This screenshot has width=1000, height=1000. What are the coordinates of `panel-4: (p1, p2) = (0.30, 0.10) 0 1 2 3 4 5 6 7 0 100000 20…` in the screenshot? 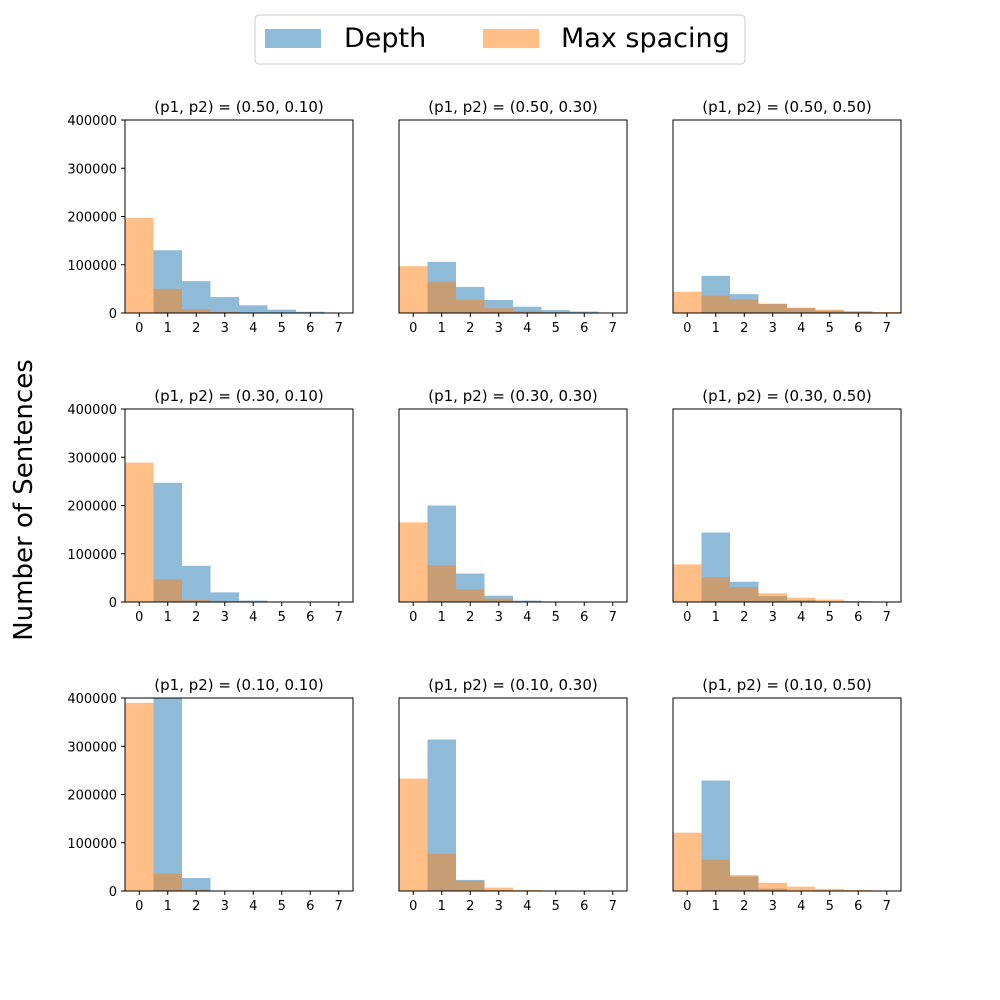 It's located at (210, 506).